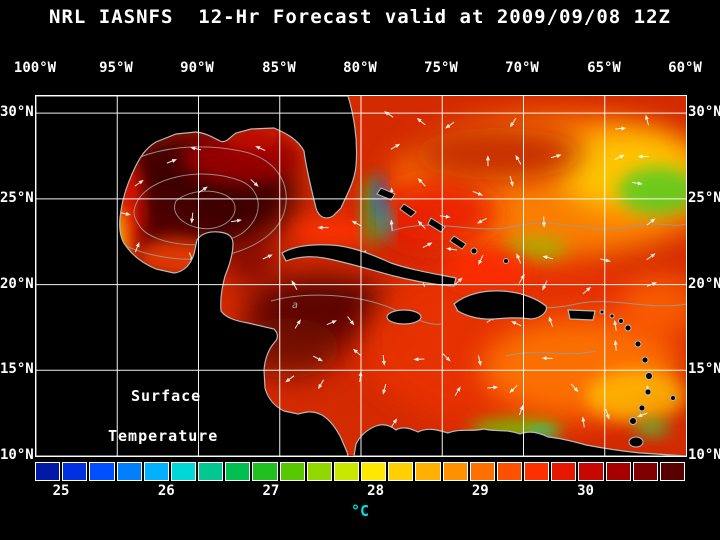  Describe the element at coordinates (480, 491) in the screenshot. I see `colorbar-tick-label: 29` at that location.